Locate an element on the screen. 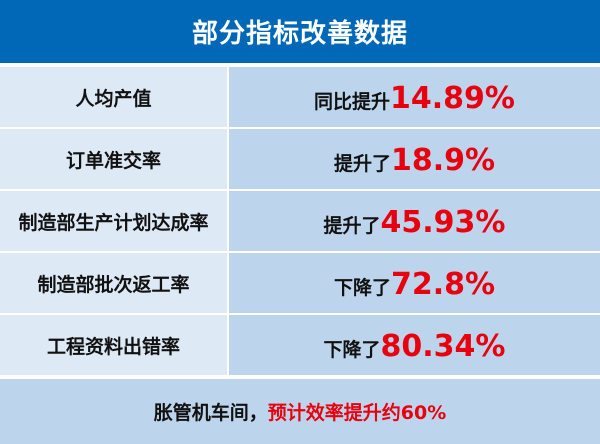 The width and height of the screenshot is (600, 444). metric-change: 提升了 45.93% is located at coordinates (414, 221).